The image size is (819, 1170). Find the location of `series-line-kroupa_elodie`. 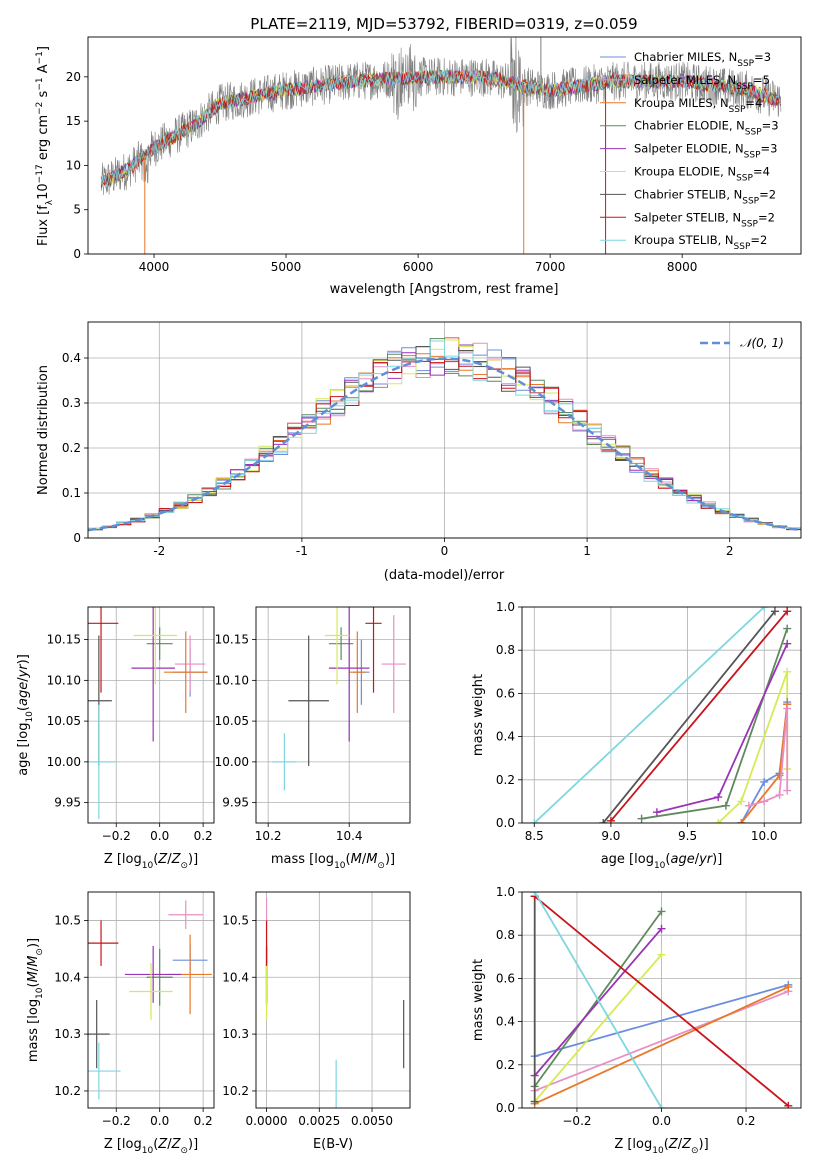

series-line-kroupa_elodie is located at coordinates (598, 1028).